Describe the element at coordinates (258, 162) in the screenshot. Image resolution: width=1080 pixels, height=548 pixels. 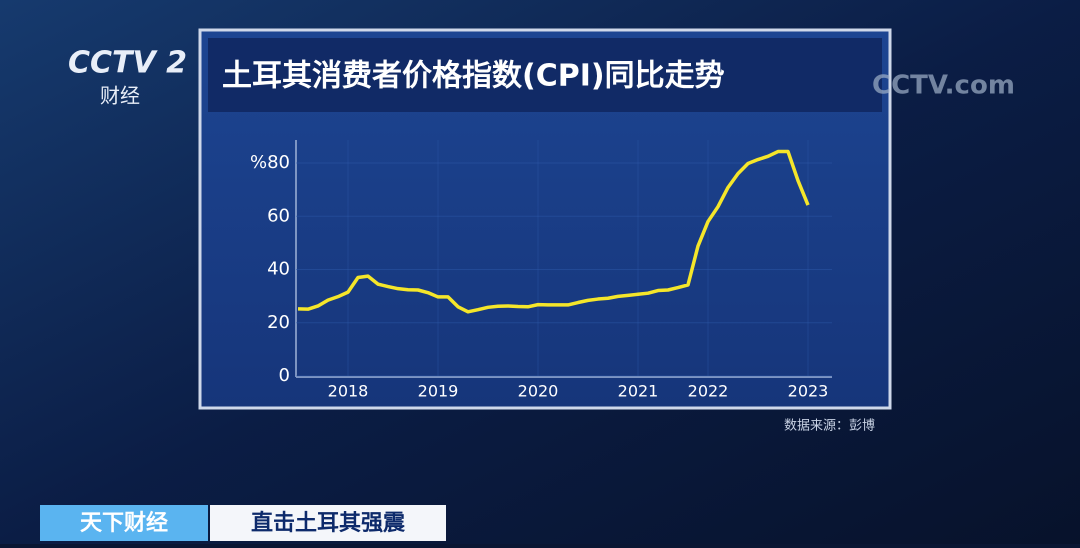
I see `y-axis-label: %` at that location.